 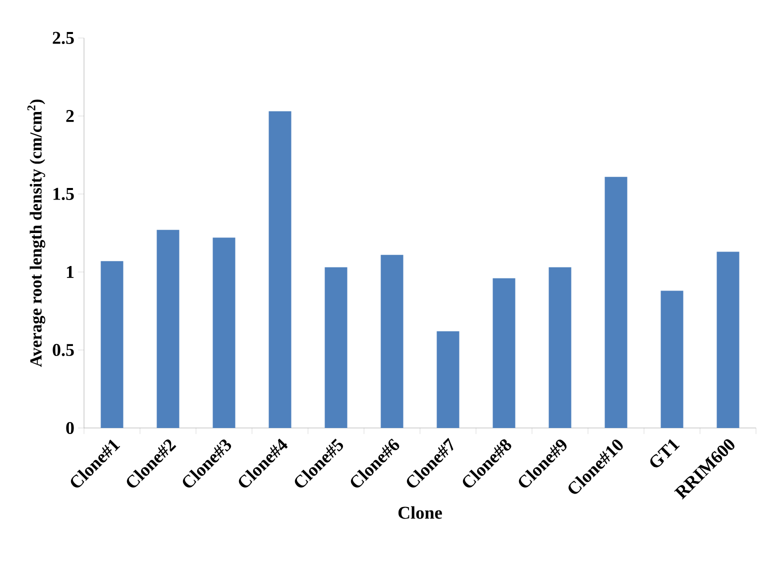 What do you see at coordinates (64, 194) in the screenshot?
I see `y-tick-label: 1.5` at bounding box center [64, 194].